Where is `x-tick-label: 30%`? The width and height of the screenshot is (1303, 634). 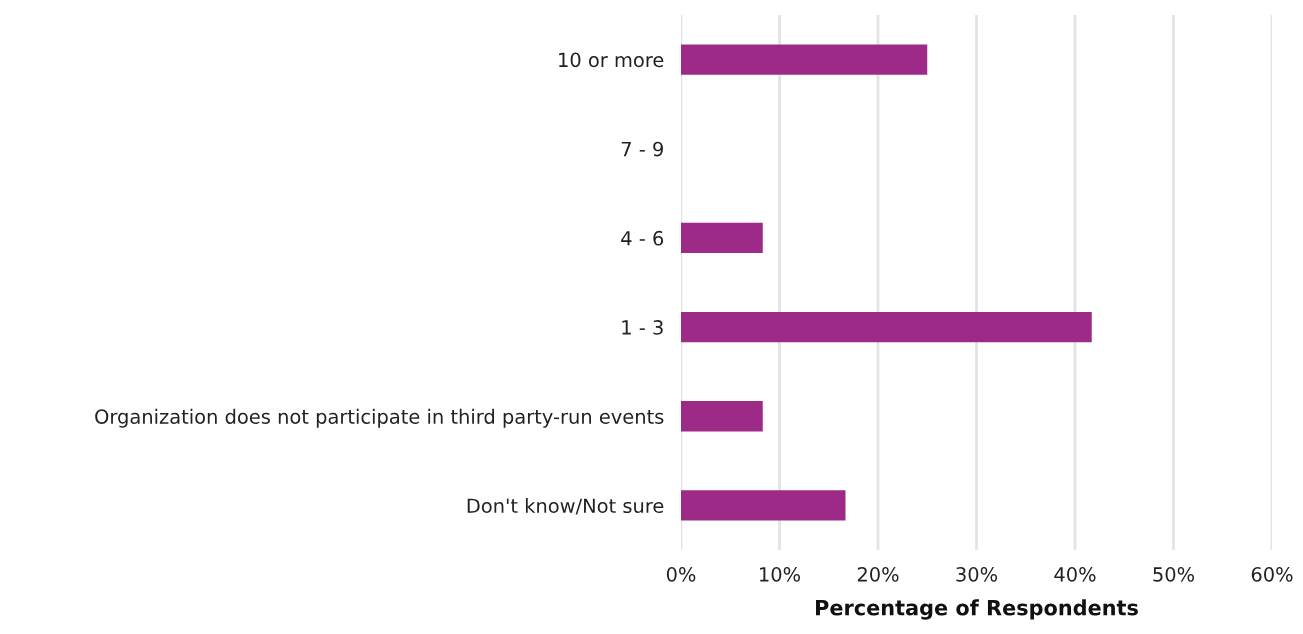 x-tick-label: 30% is located at coordinates (977, 574).